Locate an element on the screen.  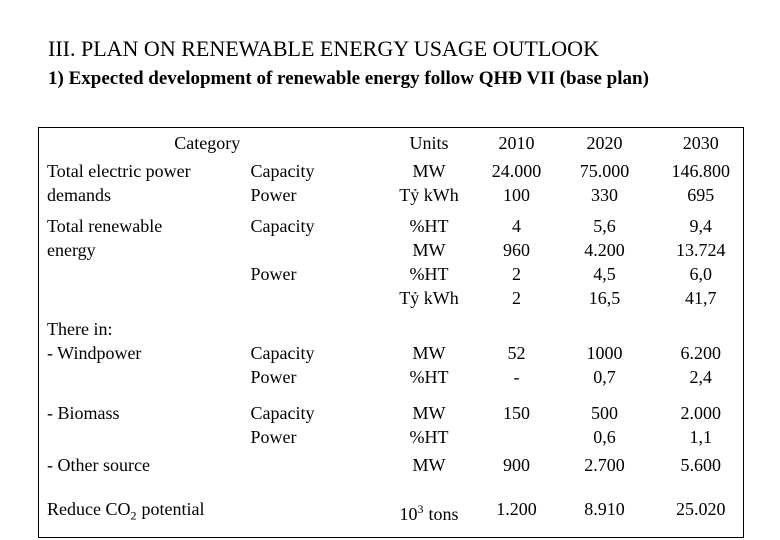
table-cell: MW Tỷ kWh is located at coordinates (429, 184).